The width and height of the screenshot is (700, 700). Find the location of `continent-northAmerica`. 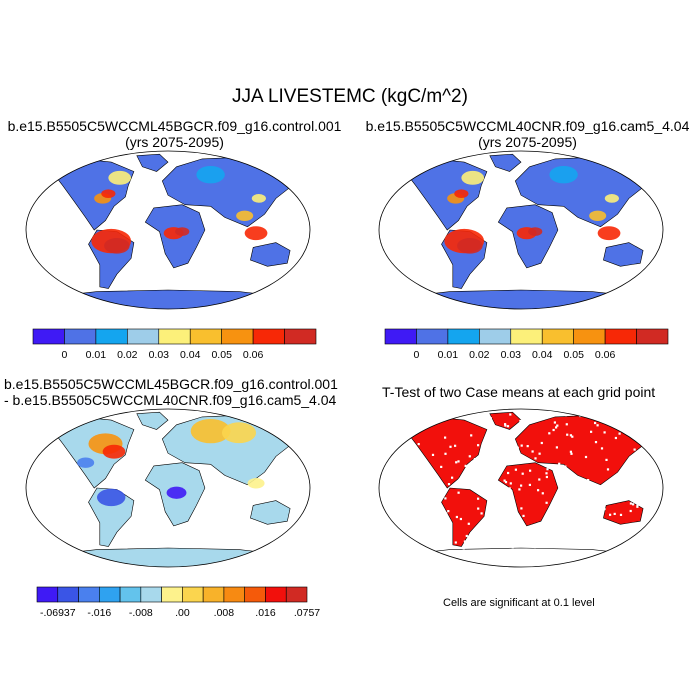

continent-northAmerica is located at coordinates (446, 452).